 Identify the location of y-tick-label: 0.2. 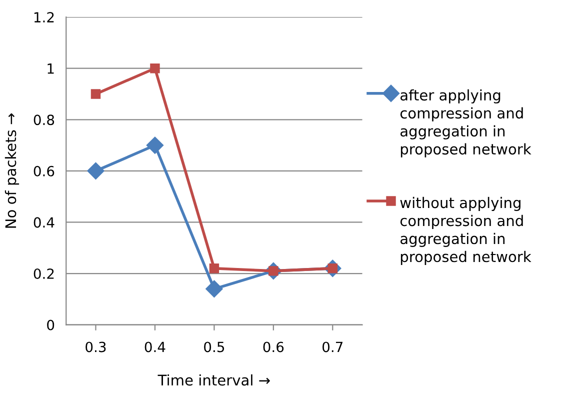
(44, 273).